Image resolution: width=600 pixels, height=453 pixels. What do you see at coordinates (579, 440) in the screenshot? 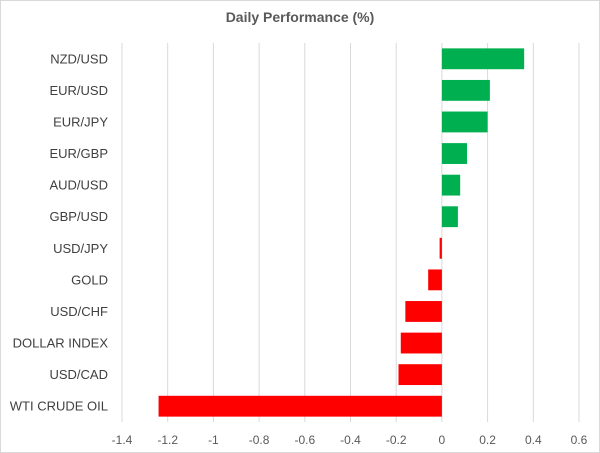
I see `x-tick-label: 0.6` at bounding box center [579, 440].